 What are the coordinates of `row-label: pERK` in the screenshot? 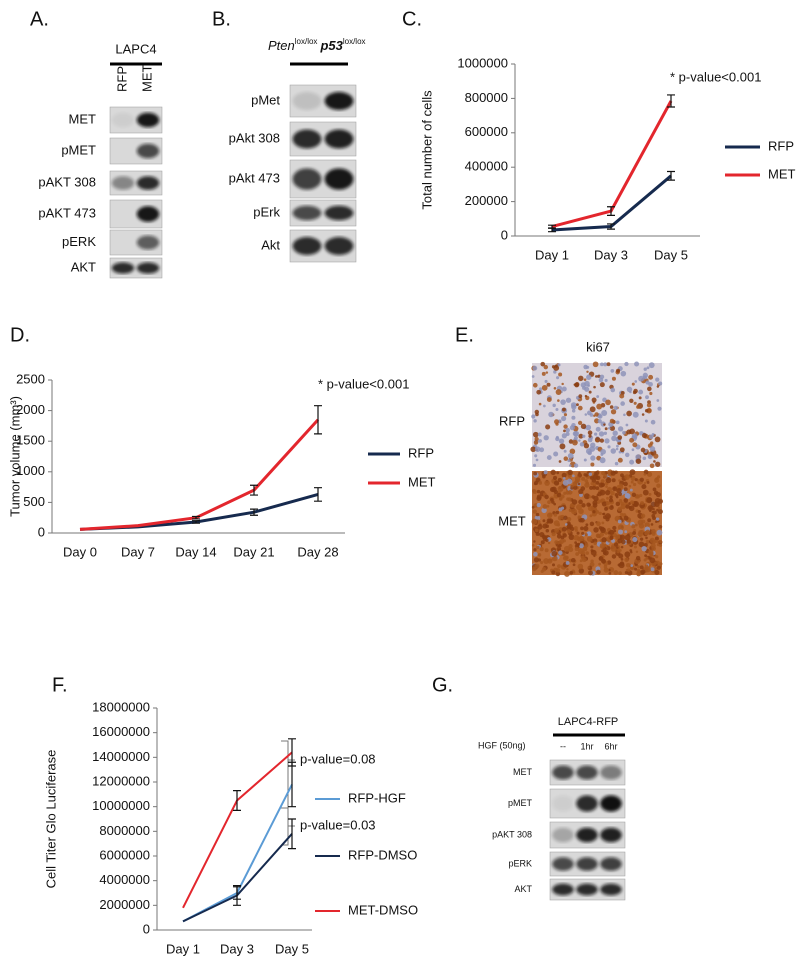 It's located at (520, 863).